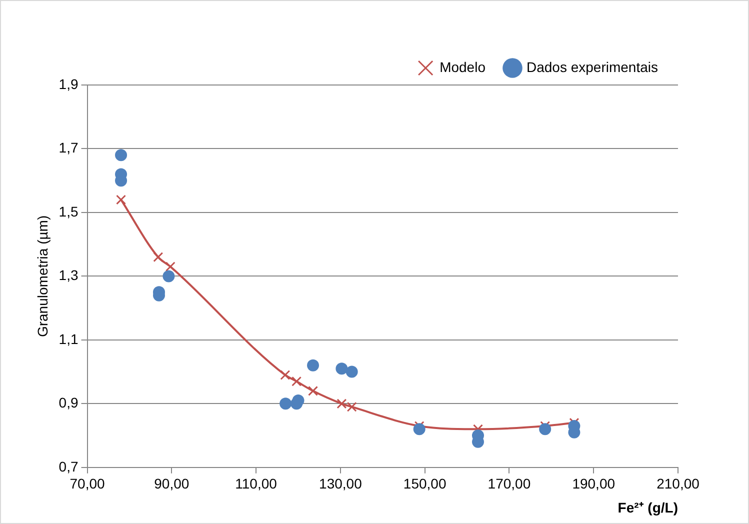 This screenshot has width=749, height=524. I want to click on y-tick-label: 1,1, so click(68, 338).